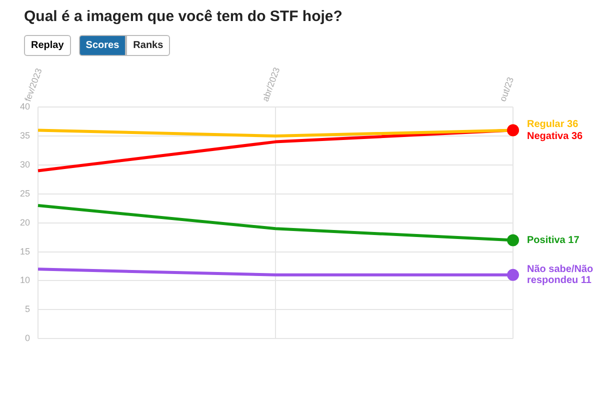  What do you see at coordinates (47, 45) in the screenshot?
I see `text: Replay` at bounding box center [47, 45].